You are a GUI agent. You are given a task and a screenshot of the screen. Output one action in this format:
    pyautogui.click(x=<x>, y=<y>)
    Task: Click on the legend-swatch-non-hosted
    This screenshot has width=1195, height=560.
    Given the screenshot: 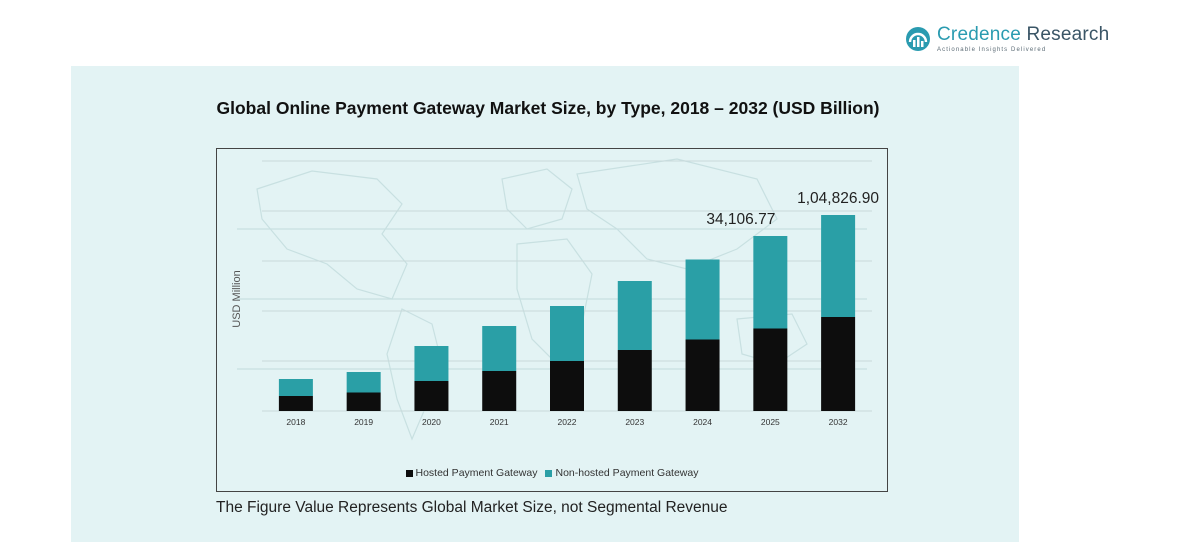 What is the action you would take?
    pyautogui.click(x=549, y=473)
    